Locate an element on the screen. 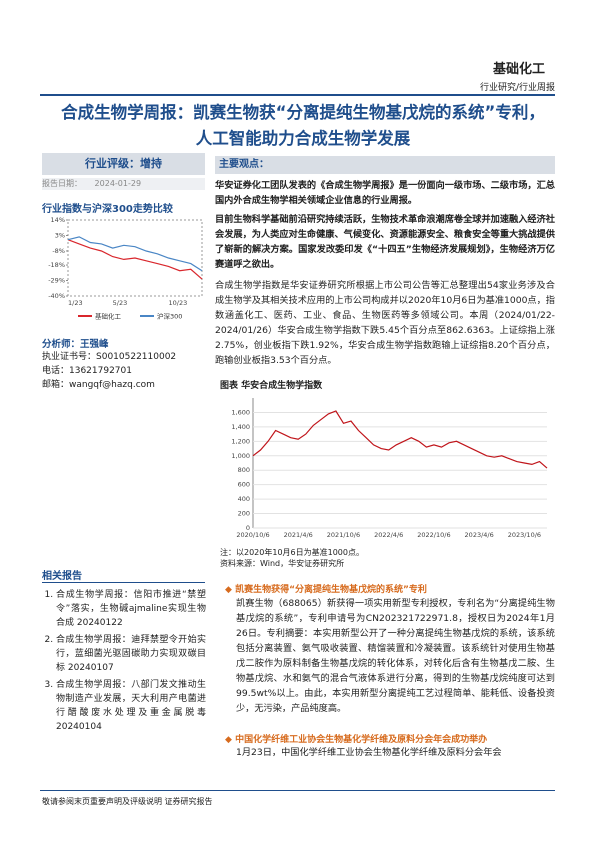 The height and width of the screenshot is (842, 595). news-title: ◆ 凯赛生物获得“分离提纯生物基戊烷的系统”专利 is located at coordinates (326, 590).